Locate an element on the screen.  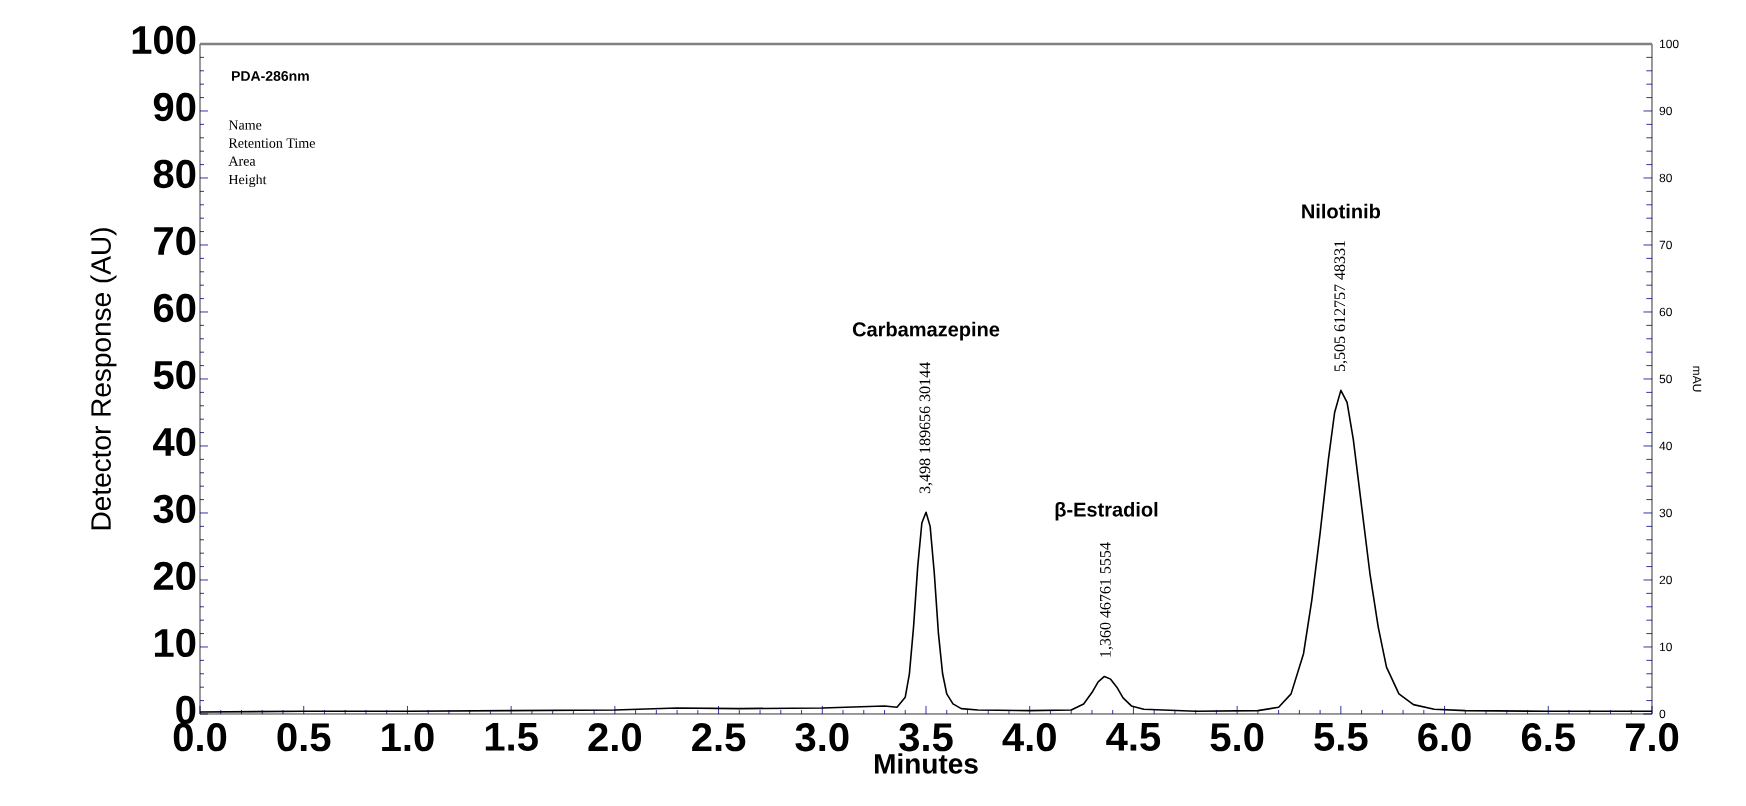
x-tick-label: 7.0 is located at coordinates (1652, 737).